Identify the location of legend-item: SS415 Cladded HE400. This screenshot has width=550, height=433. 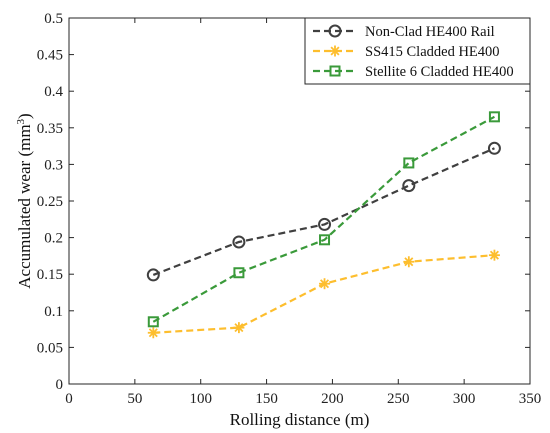
(406, 52).